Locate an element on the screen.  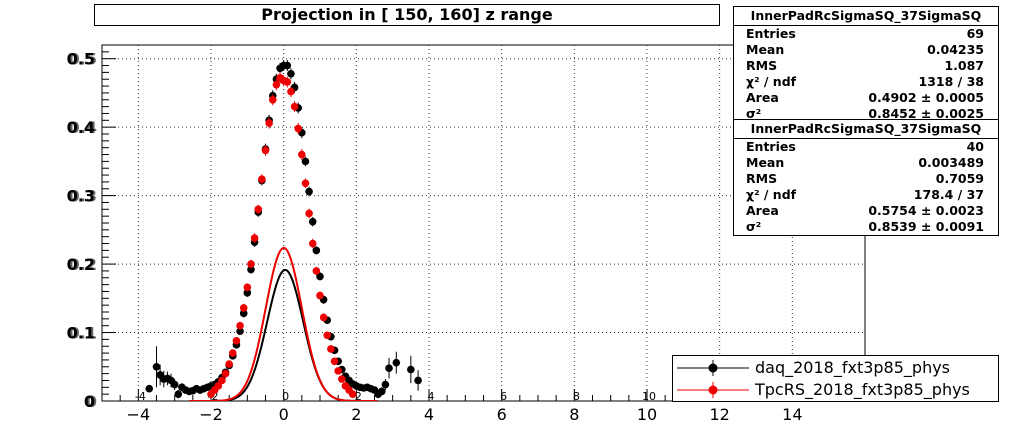
x-tick-label: −2 is located at coordinates (211, 414).